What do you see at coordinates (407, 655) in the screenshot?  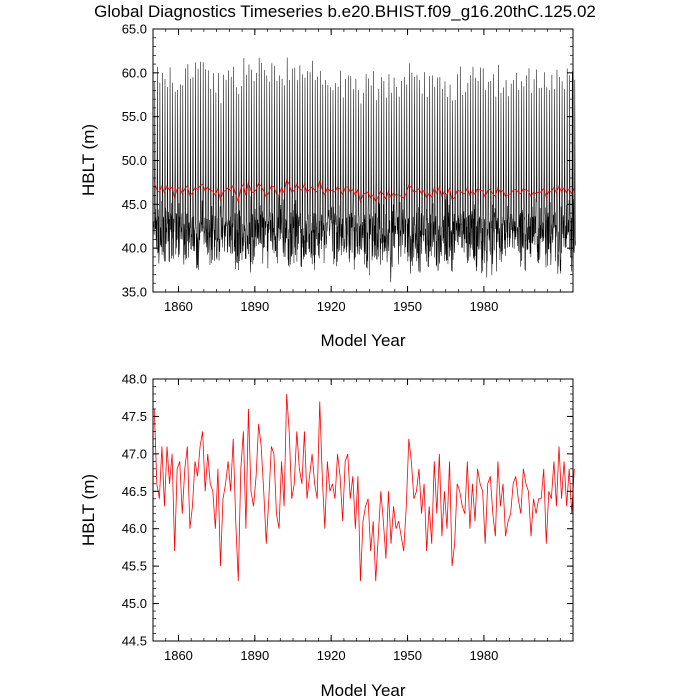 I see `bottom-x-tick-label: 1950` at bounding box center [407, 655].